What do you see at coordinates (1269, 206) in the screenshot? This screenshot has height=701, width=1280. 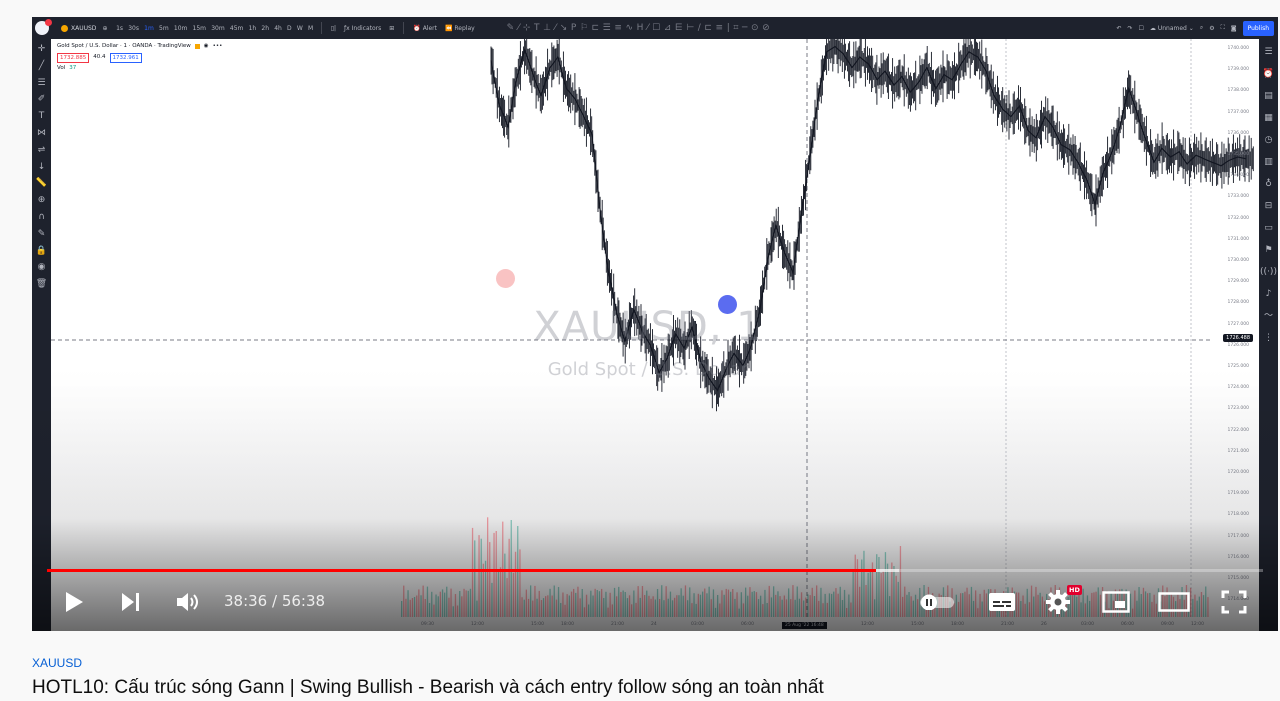 I see `screener-icon: ⊟` at bounding box center [1269, 206].